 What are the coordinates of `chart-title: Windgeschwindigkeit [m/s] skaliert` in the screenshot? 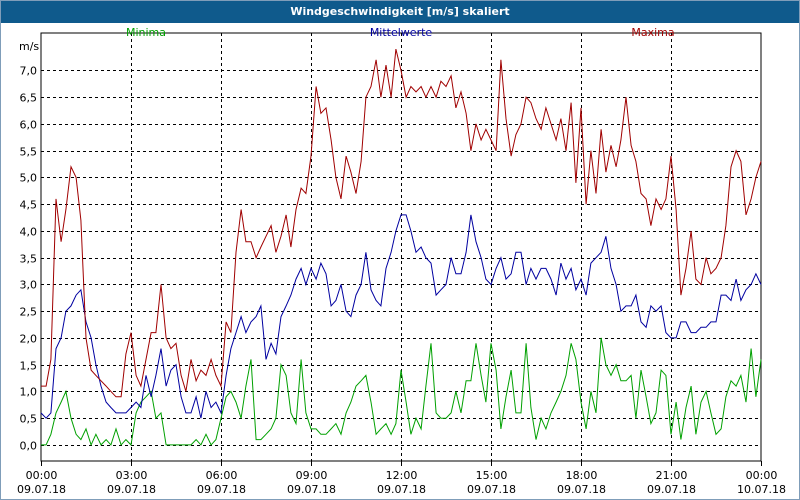 It's located at (400, 12).